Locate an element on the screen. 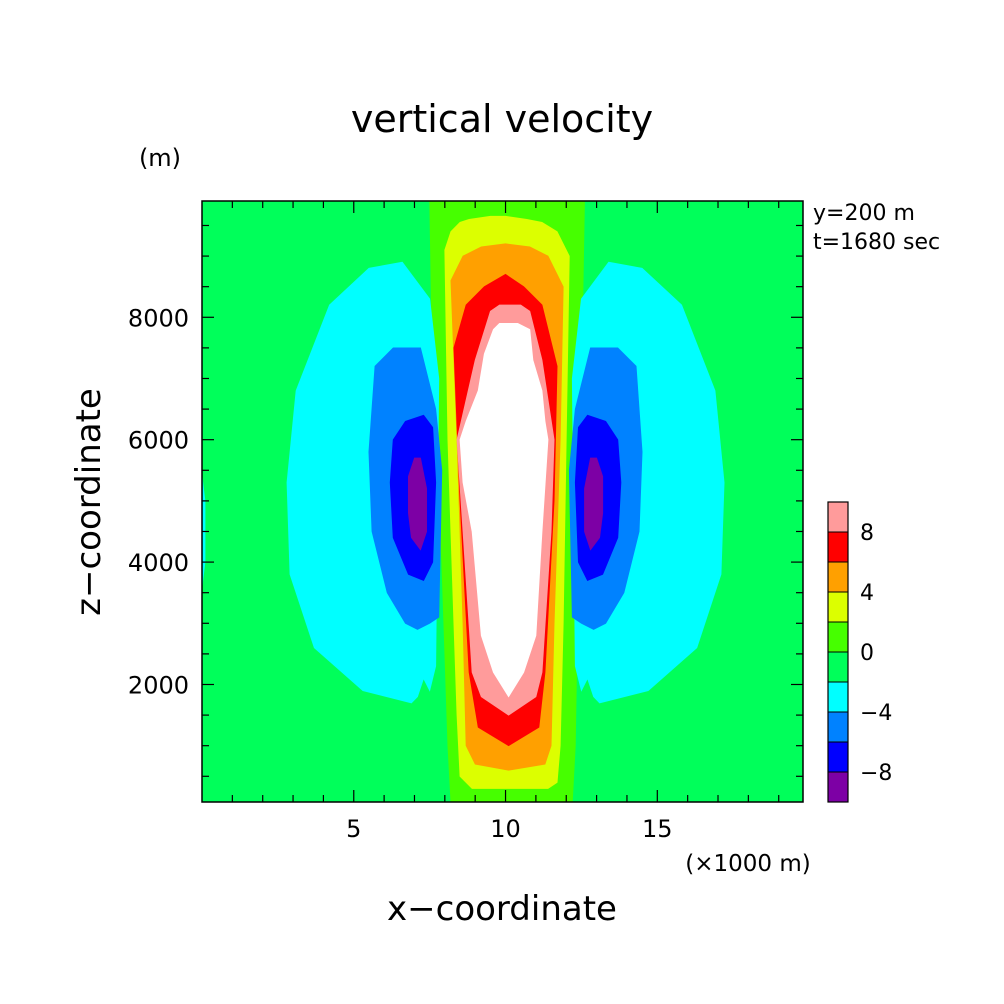 This screenshot has width=1004, height=1004. y-axis-label: z−coordinate is located at coordinates (89, 502).